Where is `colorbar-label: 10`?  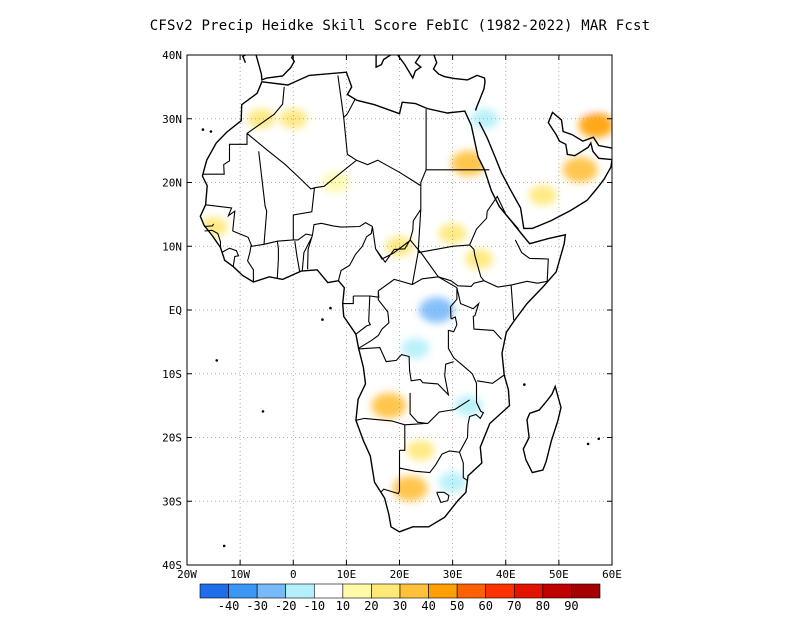 colorbar-label: 10 is located at coordinates (343, 606).